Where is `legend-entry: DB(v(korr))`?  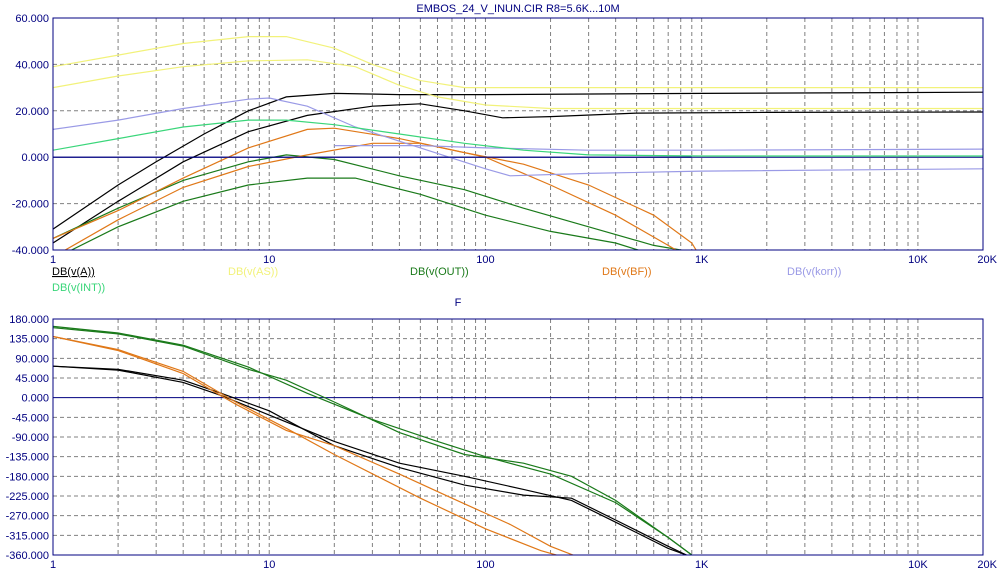 legend-entry: DB(v(korr)) is located at coordinates (814, 272).